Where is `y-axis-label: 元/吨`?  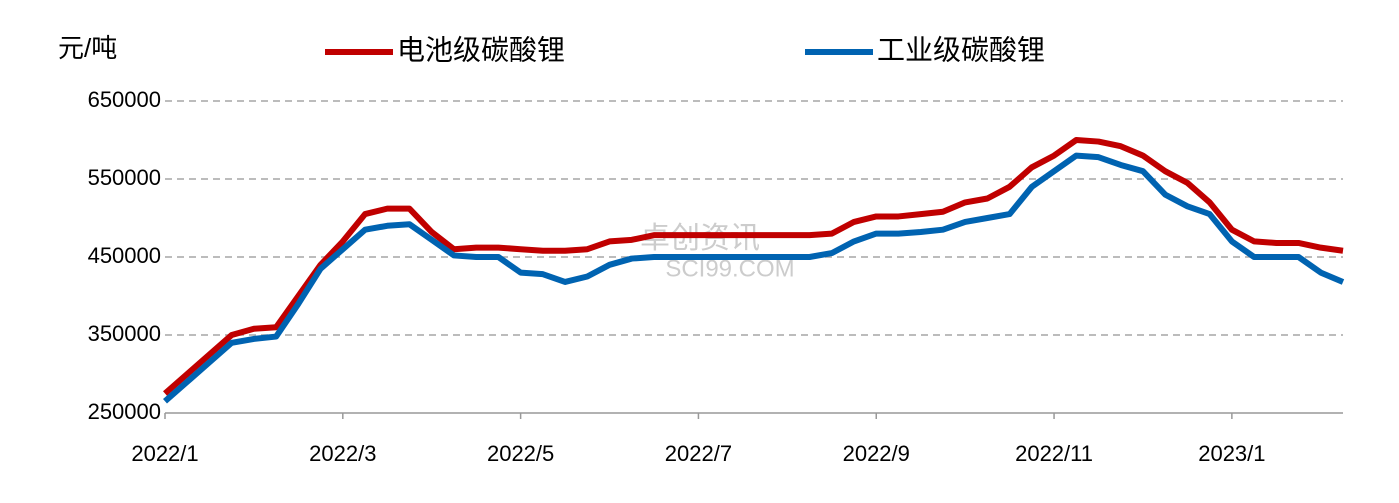
y-axis-label: 元/吨 is located at coordinates (87, 48).